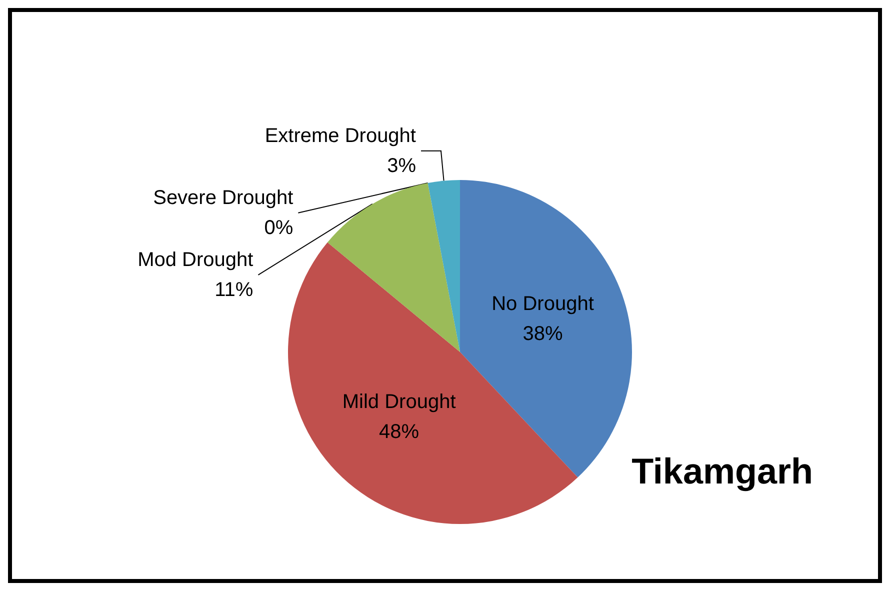 Image resolution: width=890 pixels, height=597 pixels. What do you see at coordinates (223, 197) in the screenshot?
I see `category-label: Severe Drought` at bounding box center [223, 197].